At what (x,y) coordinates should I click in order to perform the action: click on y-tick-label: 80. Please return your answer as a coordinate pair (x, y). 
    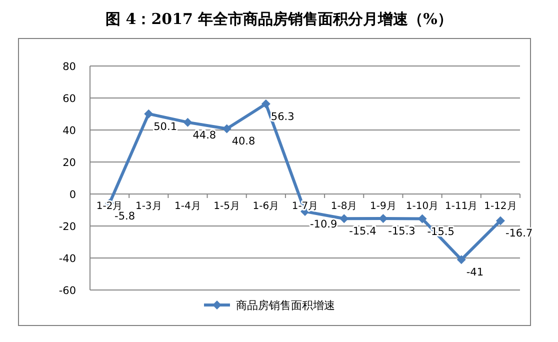
    Looking at the image, I should click on (69, 67).